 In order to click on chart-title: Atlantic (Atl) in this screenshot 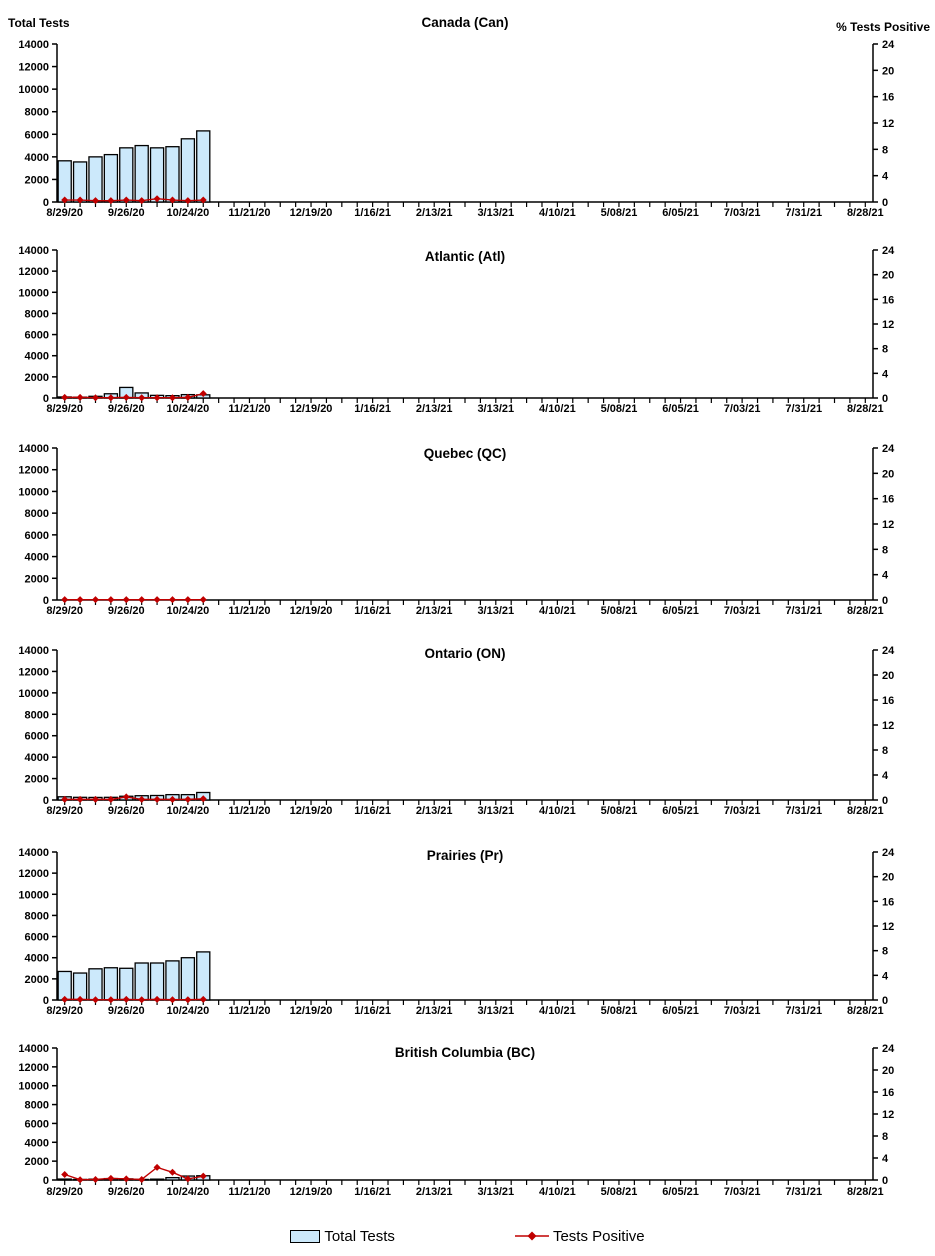, I will do `click(465, 256)`.